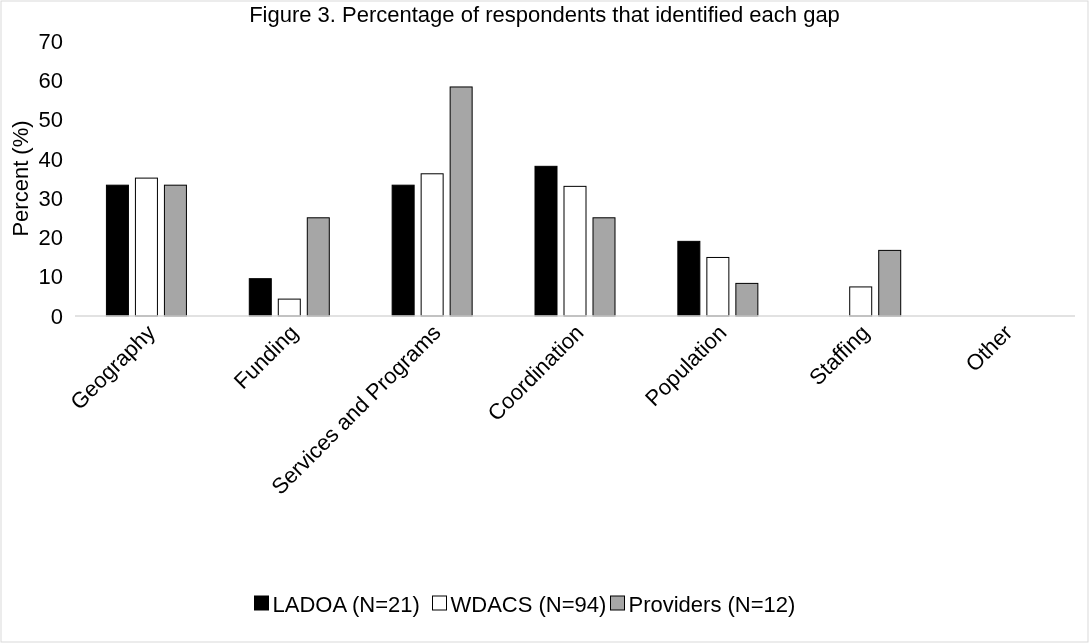  Describe the element at coordinates (50, 277) in the screenshot. I see `y-tick-label: 10` at that location.